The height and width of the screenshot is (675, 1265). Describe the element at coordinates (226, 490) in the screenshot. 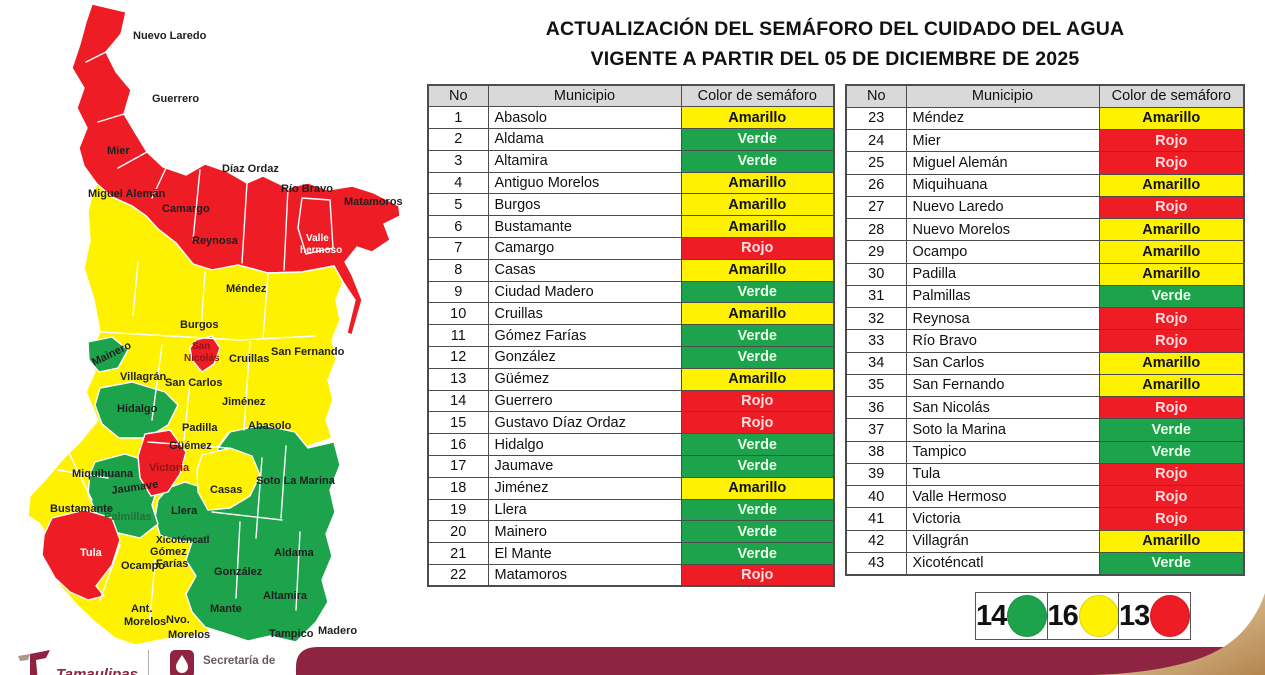

I see `map-label: Casas` at that location.